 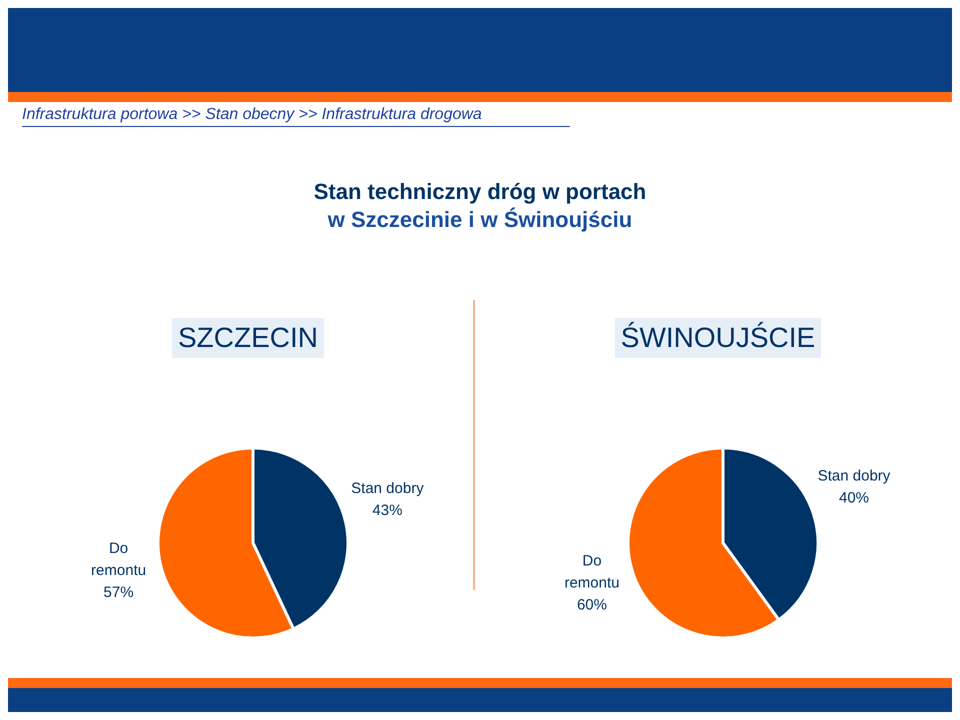 What do you see at coordinates (854, 497) in the screenshot?
I see `data-label: 40%` at bounding box center [854, 497].